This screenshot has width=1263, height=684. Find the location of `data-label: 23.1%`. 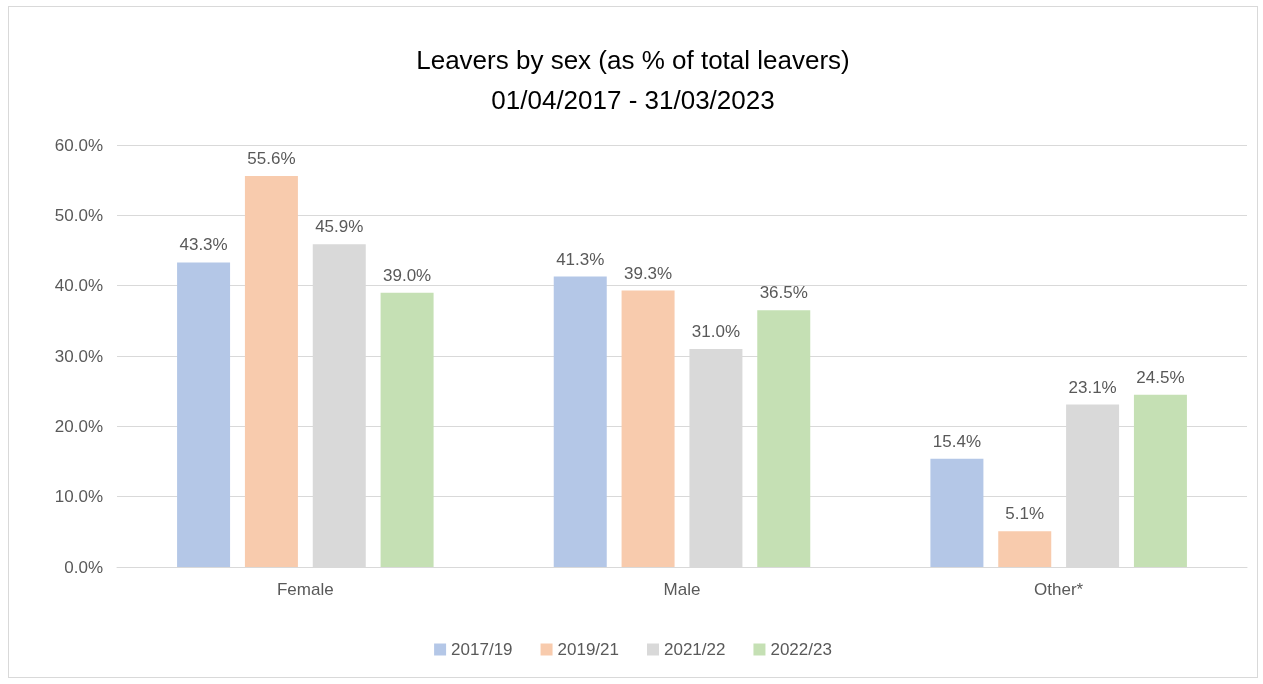

data-label: 23.1% is located at coordinates (1092, 387).